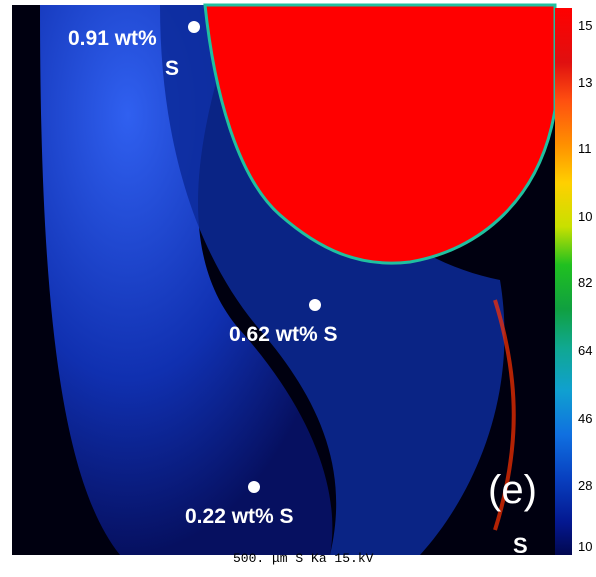 This screenshot has height=577, width=596. Describe the element at coordinates (563, 281) in the screenshot. I see `colorbar` at that location.